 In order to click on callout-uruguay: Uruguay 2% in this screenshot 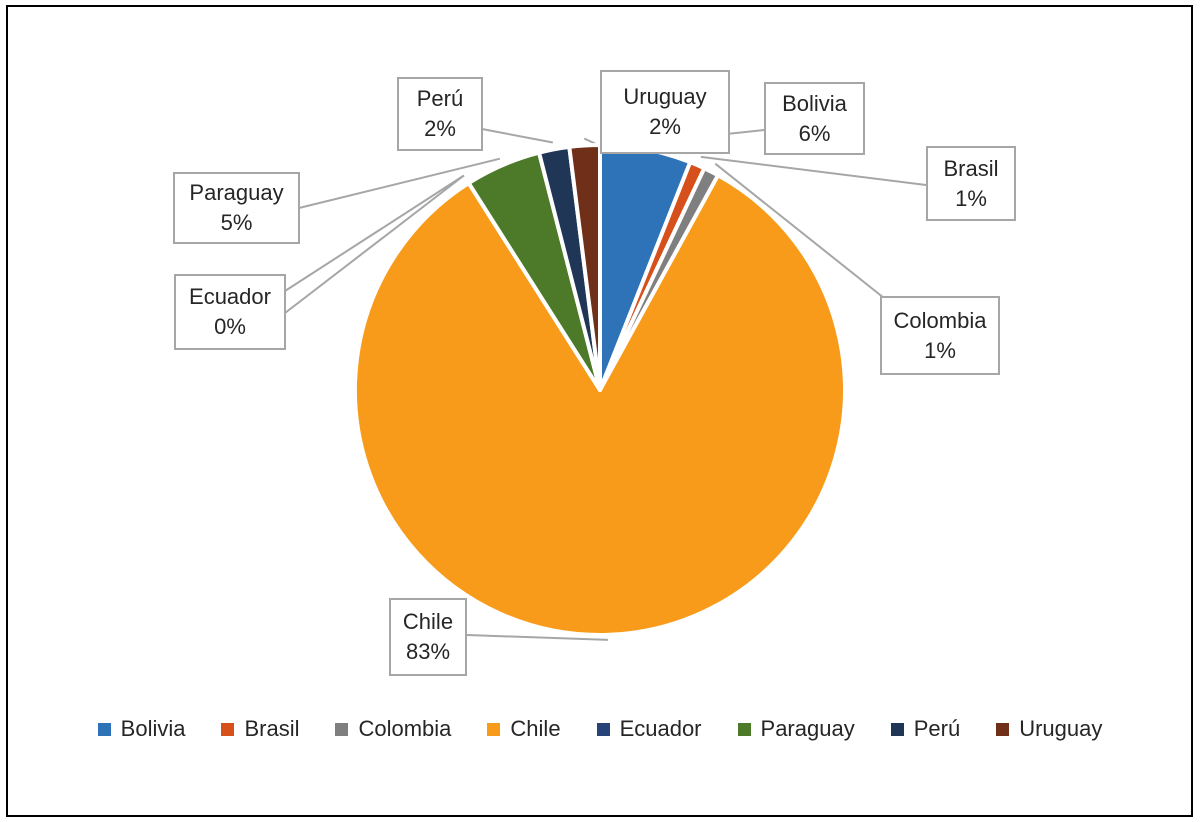, I will do `click(665, 112)`.